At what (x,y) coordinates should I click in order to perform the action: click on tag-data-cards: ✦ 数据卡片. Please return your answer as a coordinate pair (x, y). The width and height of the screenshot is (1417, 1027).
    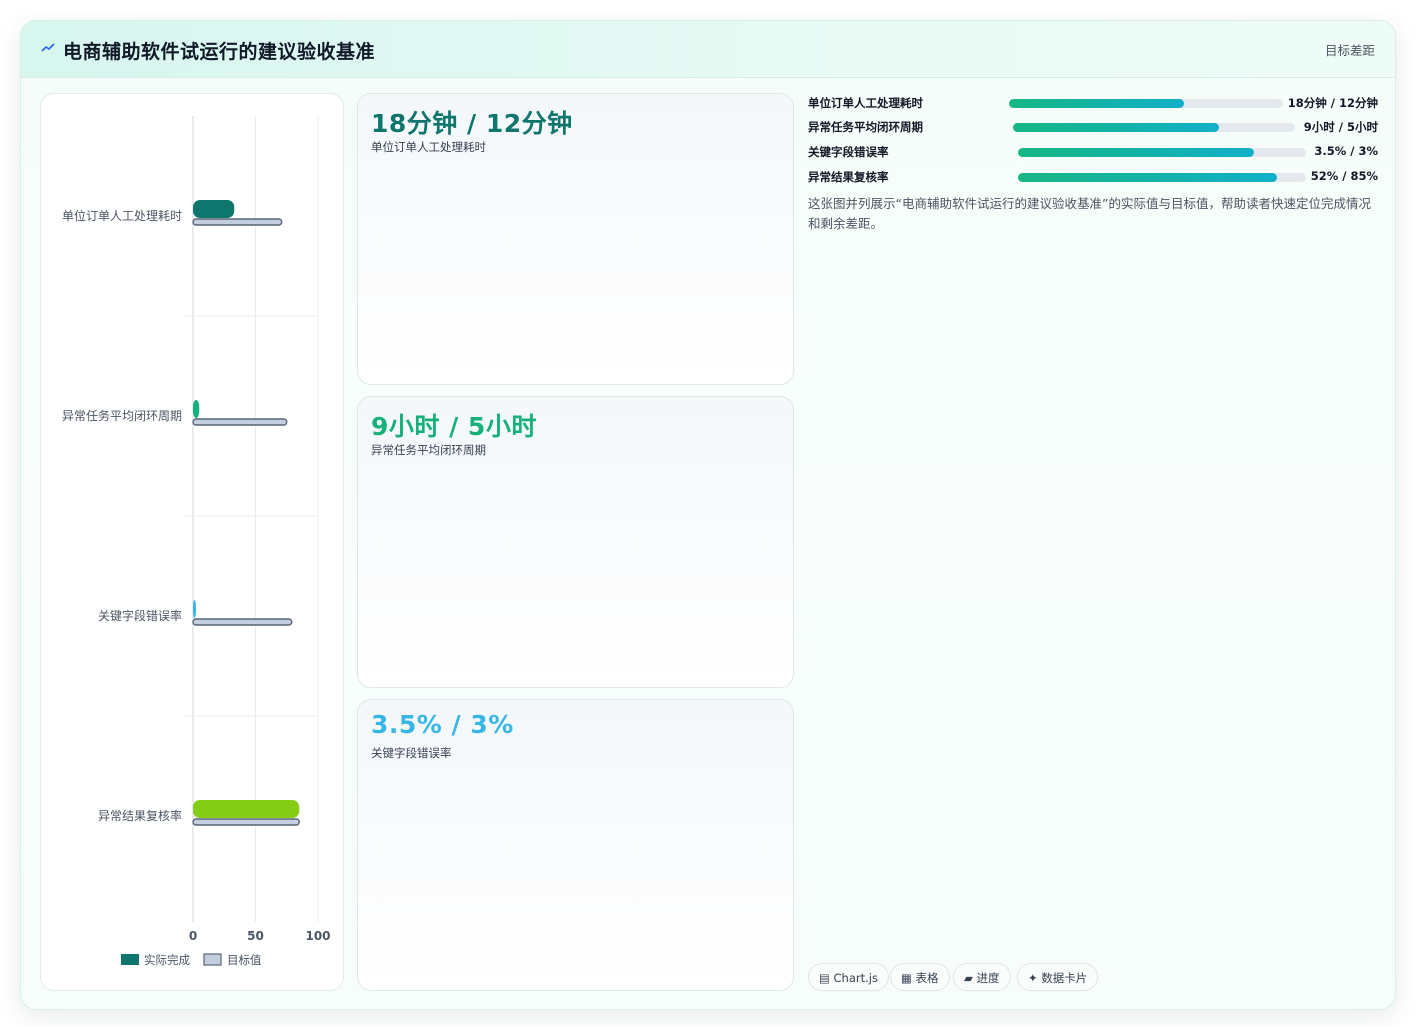
    Looking at the image, I should click on (1058, 977).